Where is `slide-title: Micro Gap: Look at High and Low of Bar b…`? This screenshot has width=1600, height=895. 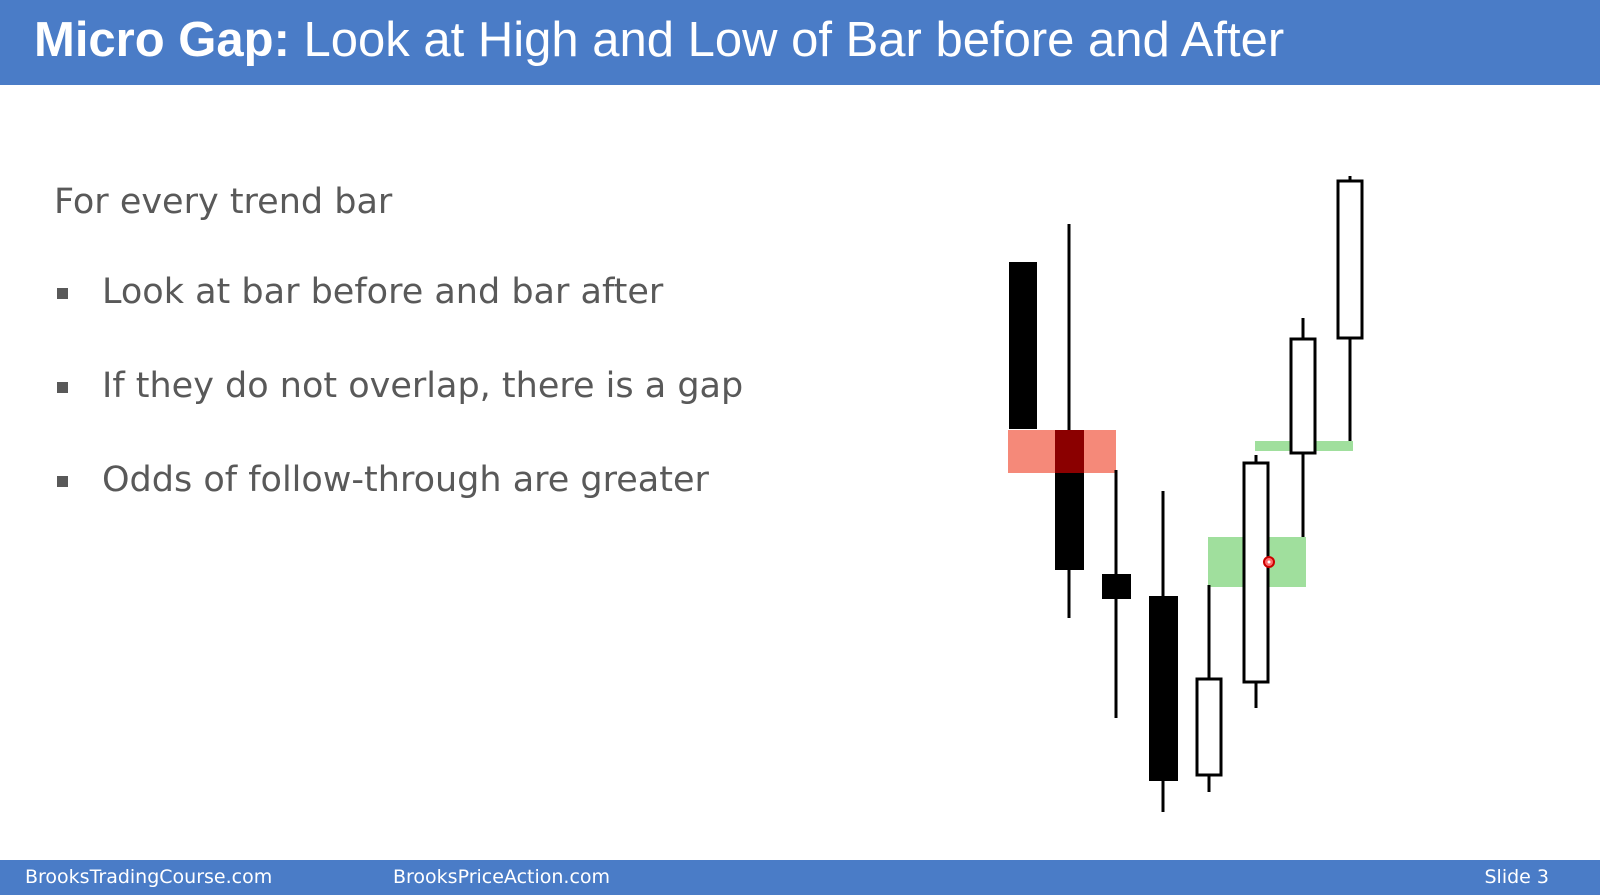
slide-title: Micro Gap: Look at High and Low of Bar b… is located at coordinates (659, 40).